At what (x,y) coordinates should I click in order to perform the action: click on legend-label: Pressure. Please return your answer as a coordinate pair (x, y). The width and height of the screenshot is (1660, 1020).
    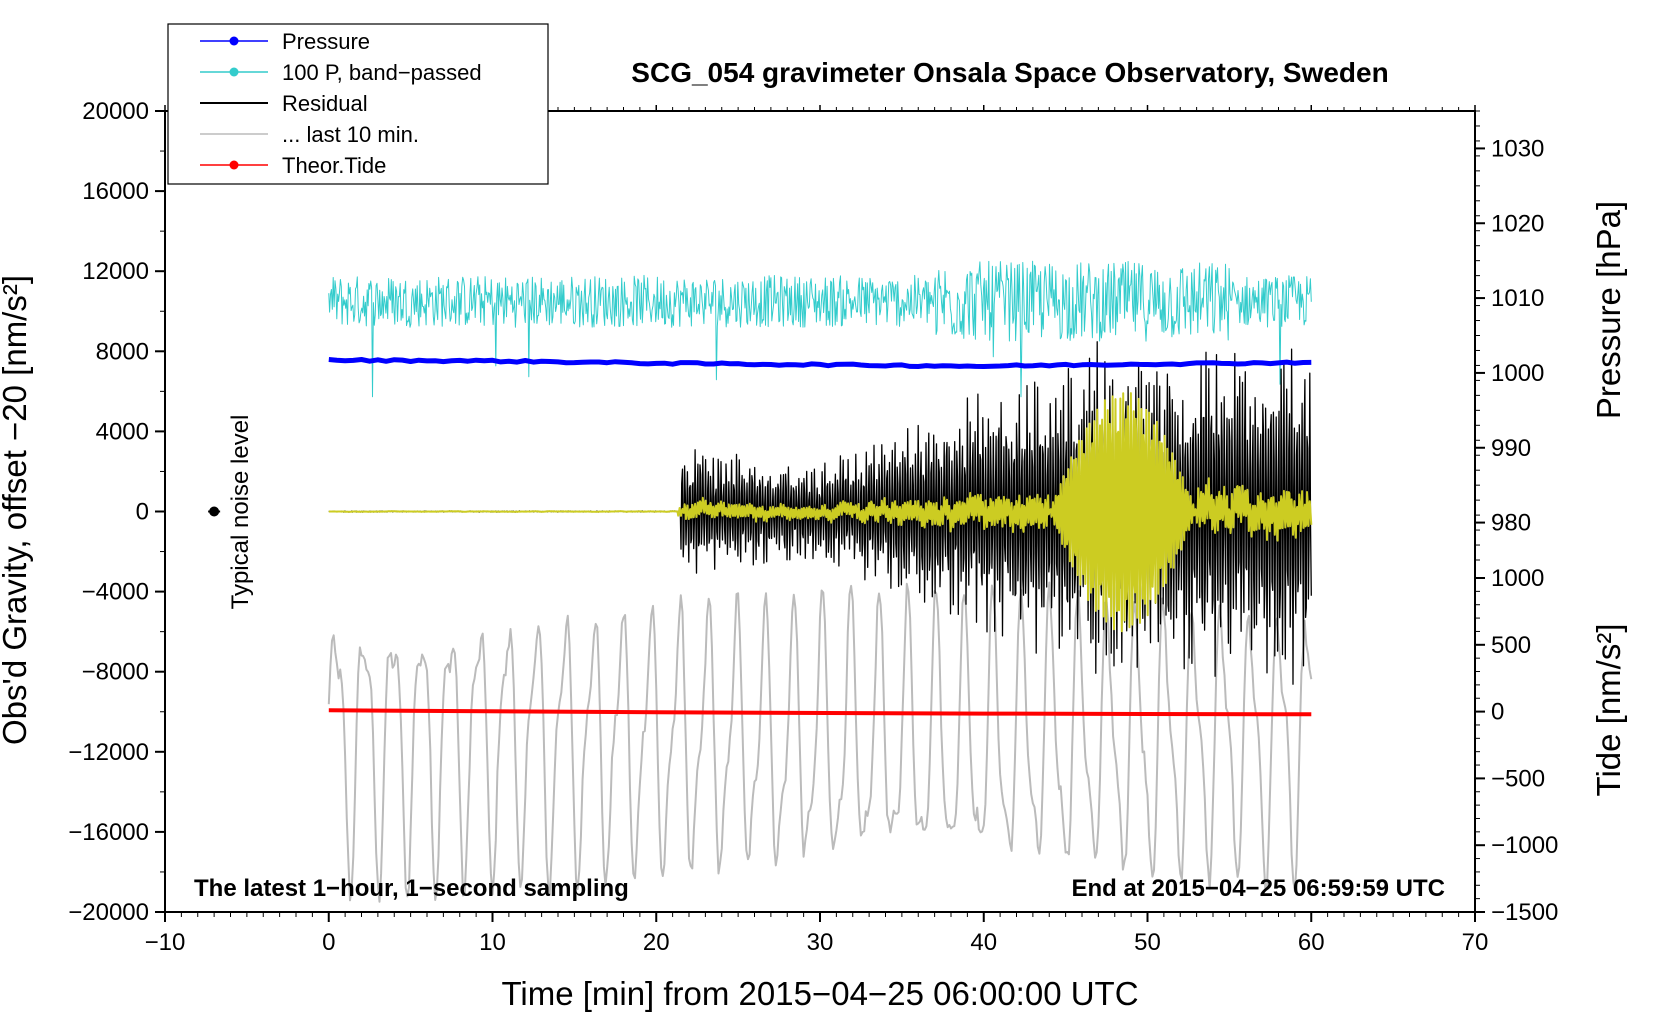
    Looking at the image, I should click on (326, 41).